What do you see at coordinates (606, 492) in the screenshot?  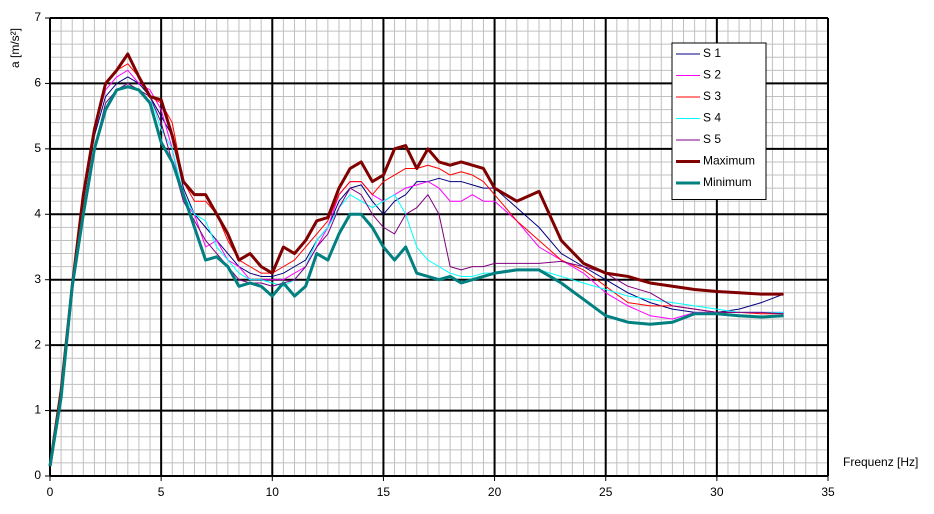 I see `x-tick-label: 25` at bounding box center [606, 492].